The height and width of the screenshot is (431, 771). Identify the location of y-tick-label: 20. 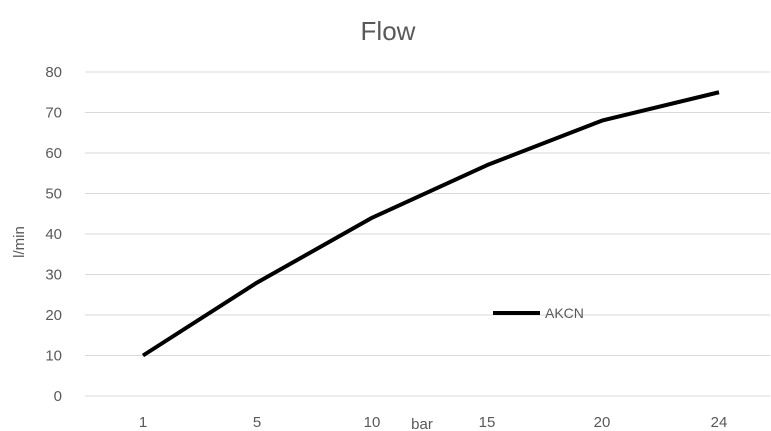
(53, 315).